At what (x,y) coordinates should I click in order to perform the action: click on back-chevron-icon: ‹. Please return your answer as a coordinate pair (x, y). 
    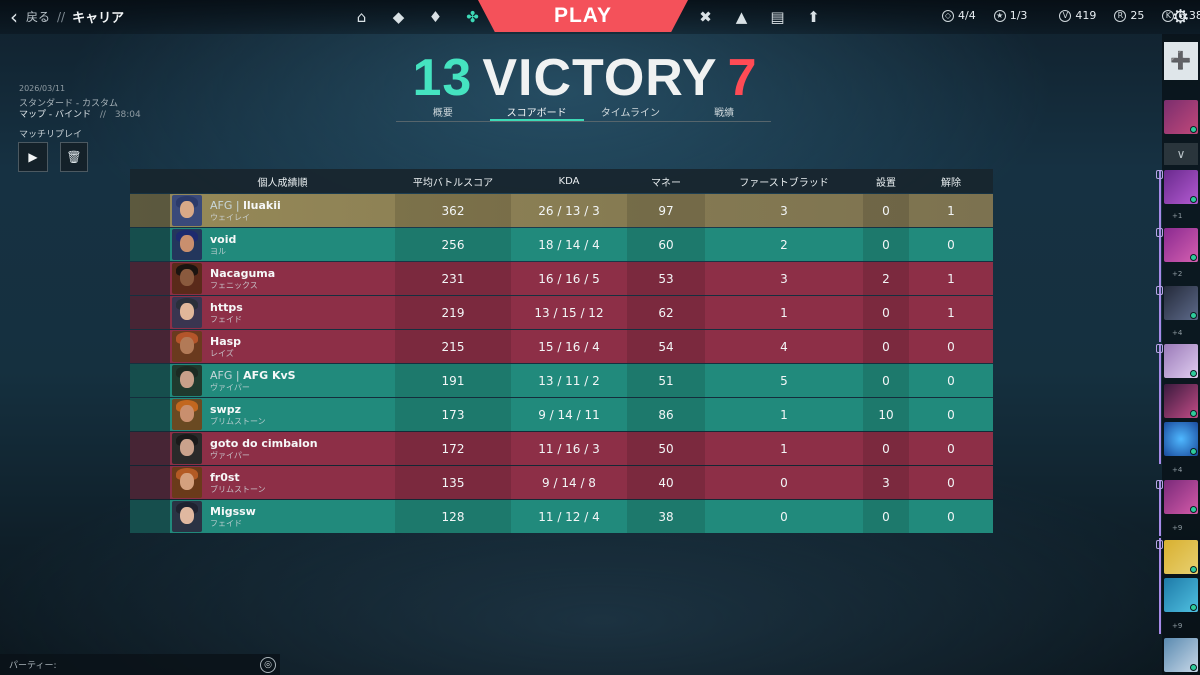
    Looking at the image, I should click on (14, 16).